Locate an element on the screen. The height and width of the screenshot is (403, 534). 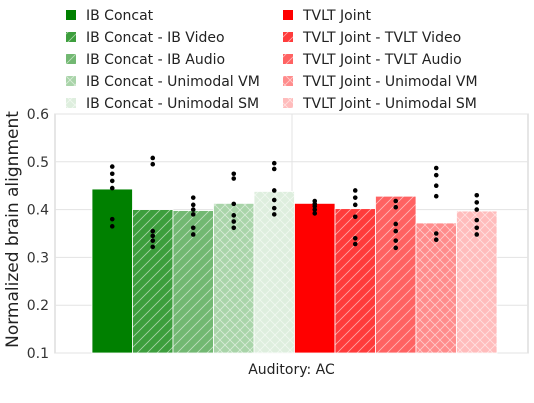
legend-item: TVLT Joint - TVLT Audio is located at coordinates (372, 60).